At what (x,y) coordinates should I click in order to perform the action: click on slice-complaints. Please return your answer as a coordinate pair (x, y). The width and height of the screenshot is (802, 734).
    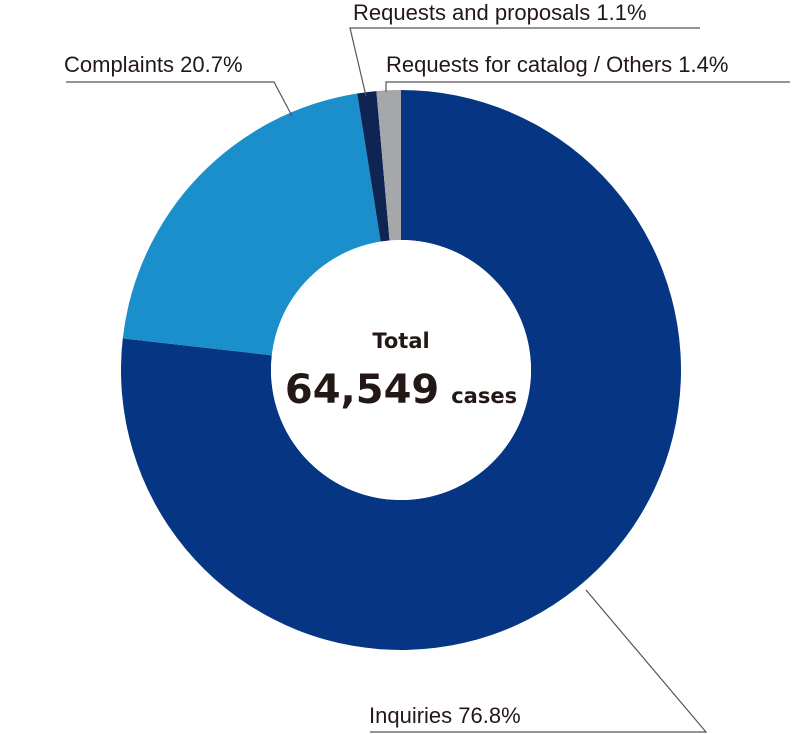
    Looking at the image, I should click on (251, 224).